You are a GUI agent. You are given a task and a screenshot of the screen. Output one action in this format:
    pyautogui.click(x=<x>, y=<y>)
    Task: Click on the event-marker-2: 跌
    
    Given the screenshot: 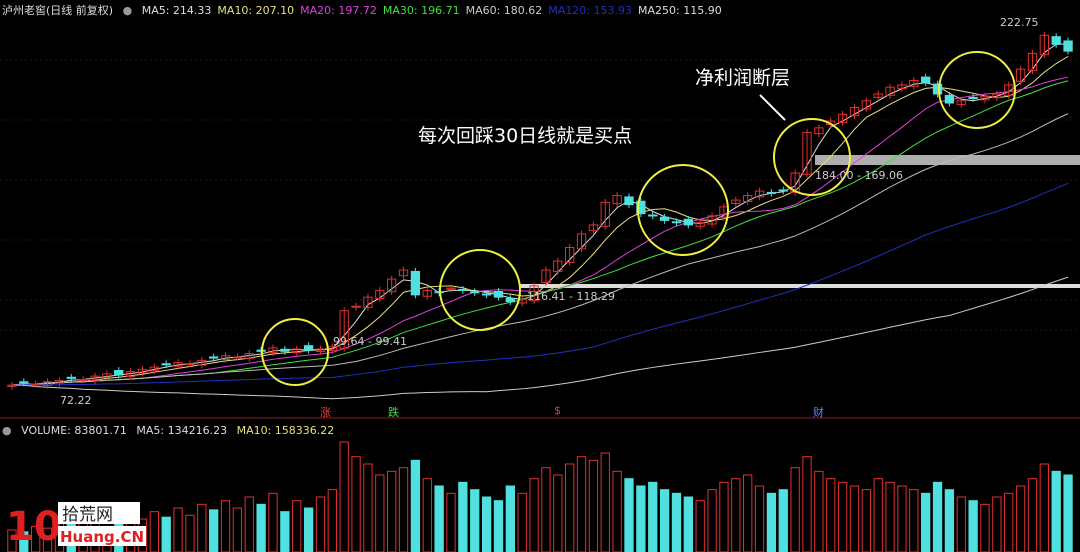 What is the action you would take?
    pyautogui.click(x=393, y=412)
    